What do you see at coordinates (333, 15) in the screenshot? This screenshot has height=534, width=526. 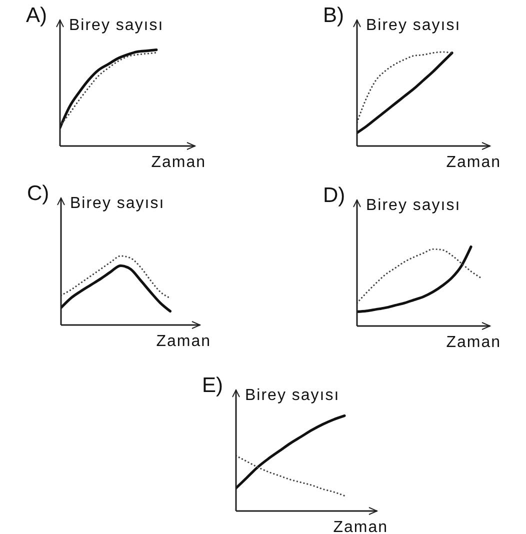 I see `chart-title: B)` at bounding box center [333, 15].